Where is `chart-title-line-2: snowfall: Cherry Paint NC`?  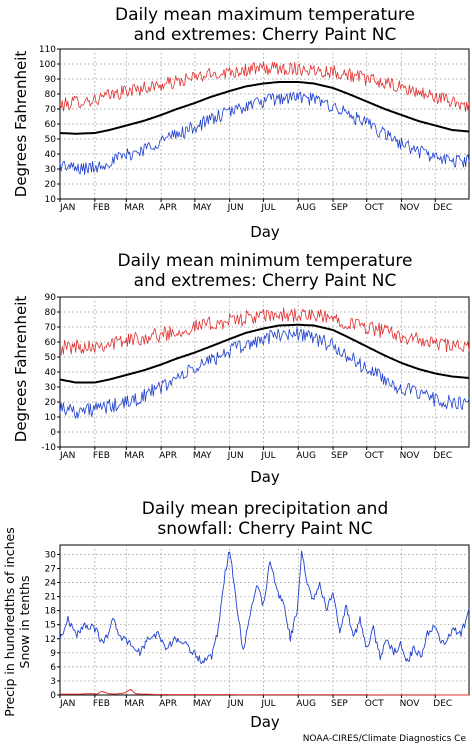 chart-title-line-2: snowfall: Cherry Paint NC is located at coordinates (264, 529).